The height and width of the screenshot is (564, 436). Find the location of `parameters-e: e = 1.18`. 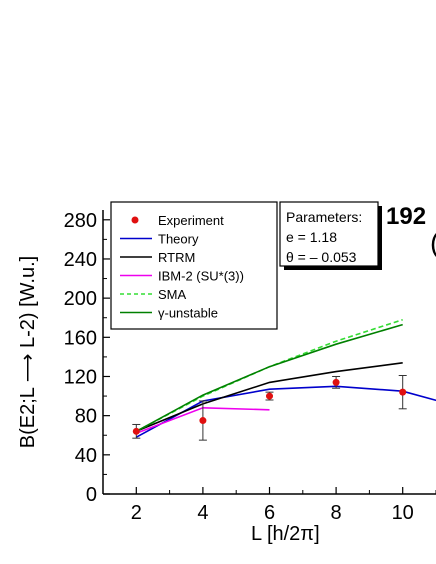

parameters-e: e = 1.18 is located at coordinates (311, 237).